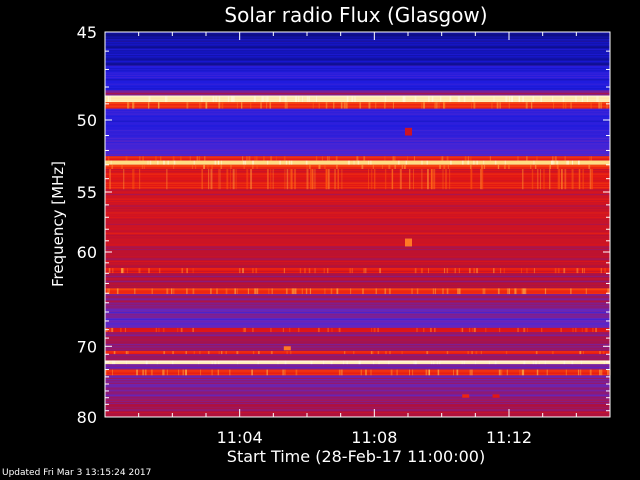  Describe the element at coordinates (87, 120) in the screenshot. I see `y-tick-label: 50` at that location.